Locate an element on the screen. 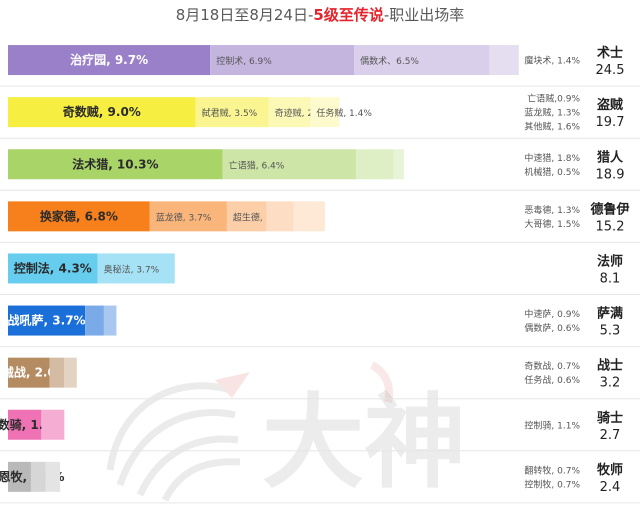 This screenshot has width=640, height=508. watermark-text: 大神 is located at coordinates (364, 443).